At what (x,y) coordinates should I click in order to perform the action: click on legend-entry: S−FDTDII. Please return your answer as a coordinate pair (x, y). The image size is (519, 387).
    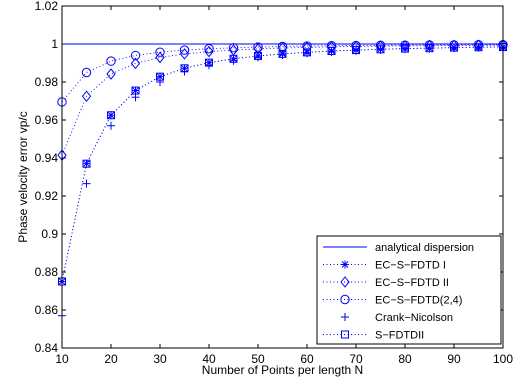
    Looking at the image, I should click on (373, 336).